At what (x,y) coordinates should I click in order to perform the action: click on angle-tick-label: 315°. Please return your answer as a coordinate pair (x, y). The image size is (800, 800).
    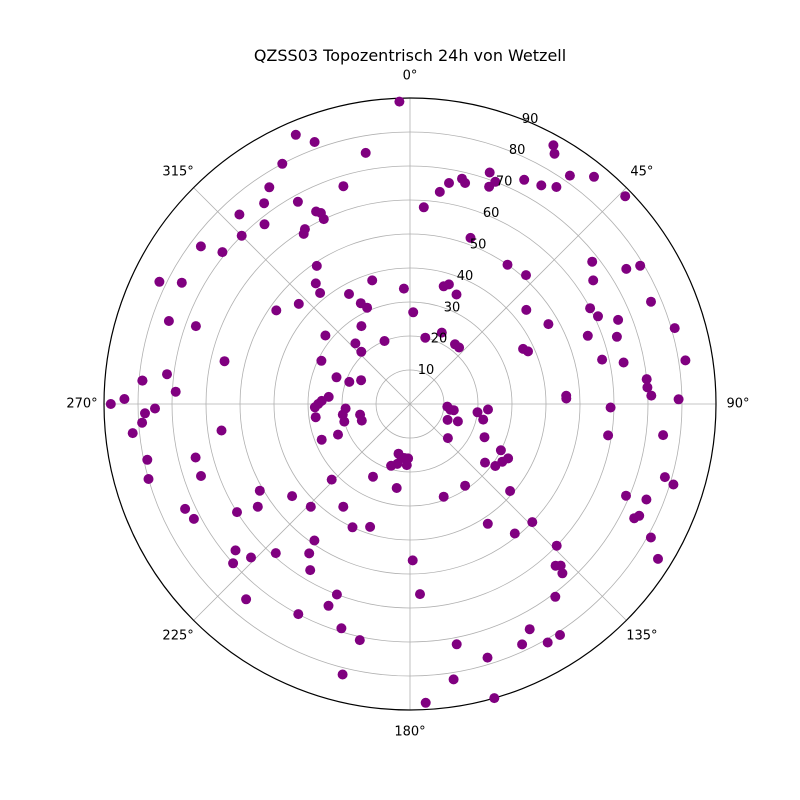
    Looking at the image, I should click on (177, 172).